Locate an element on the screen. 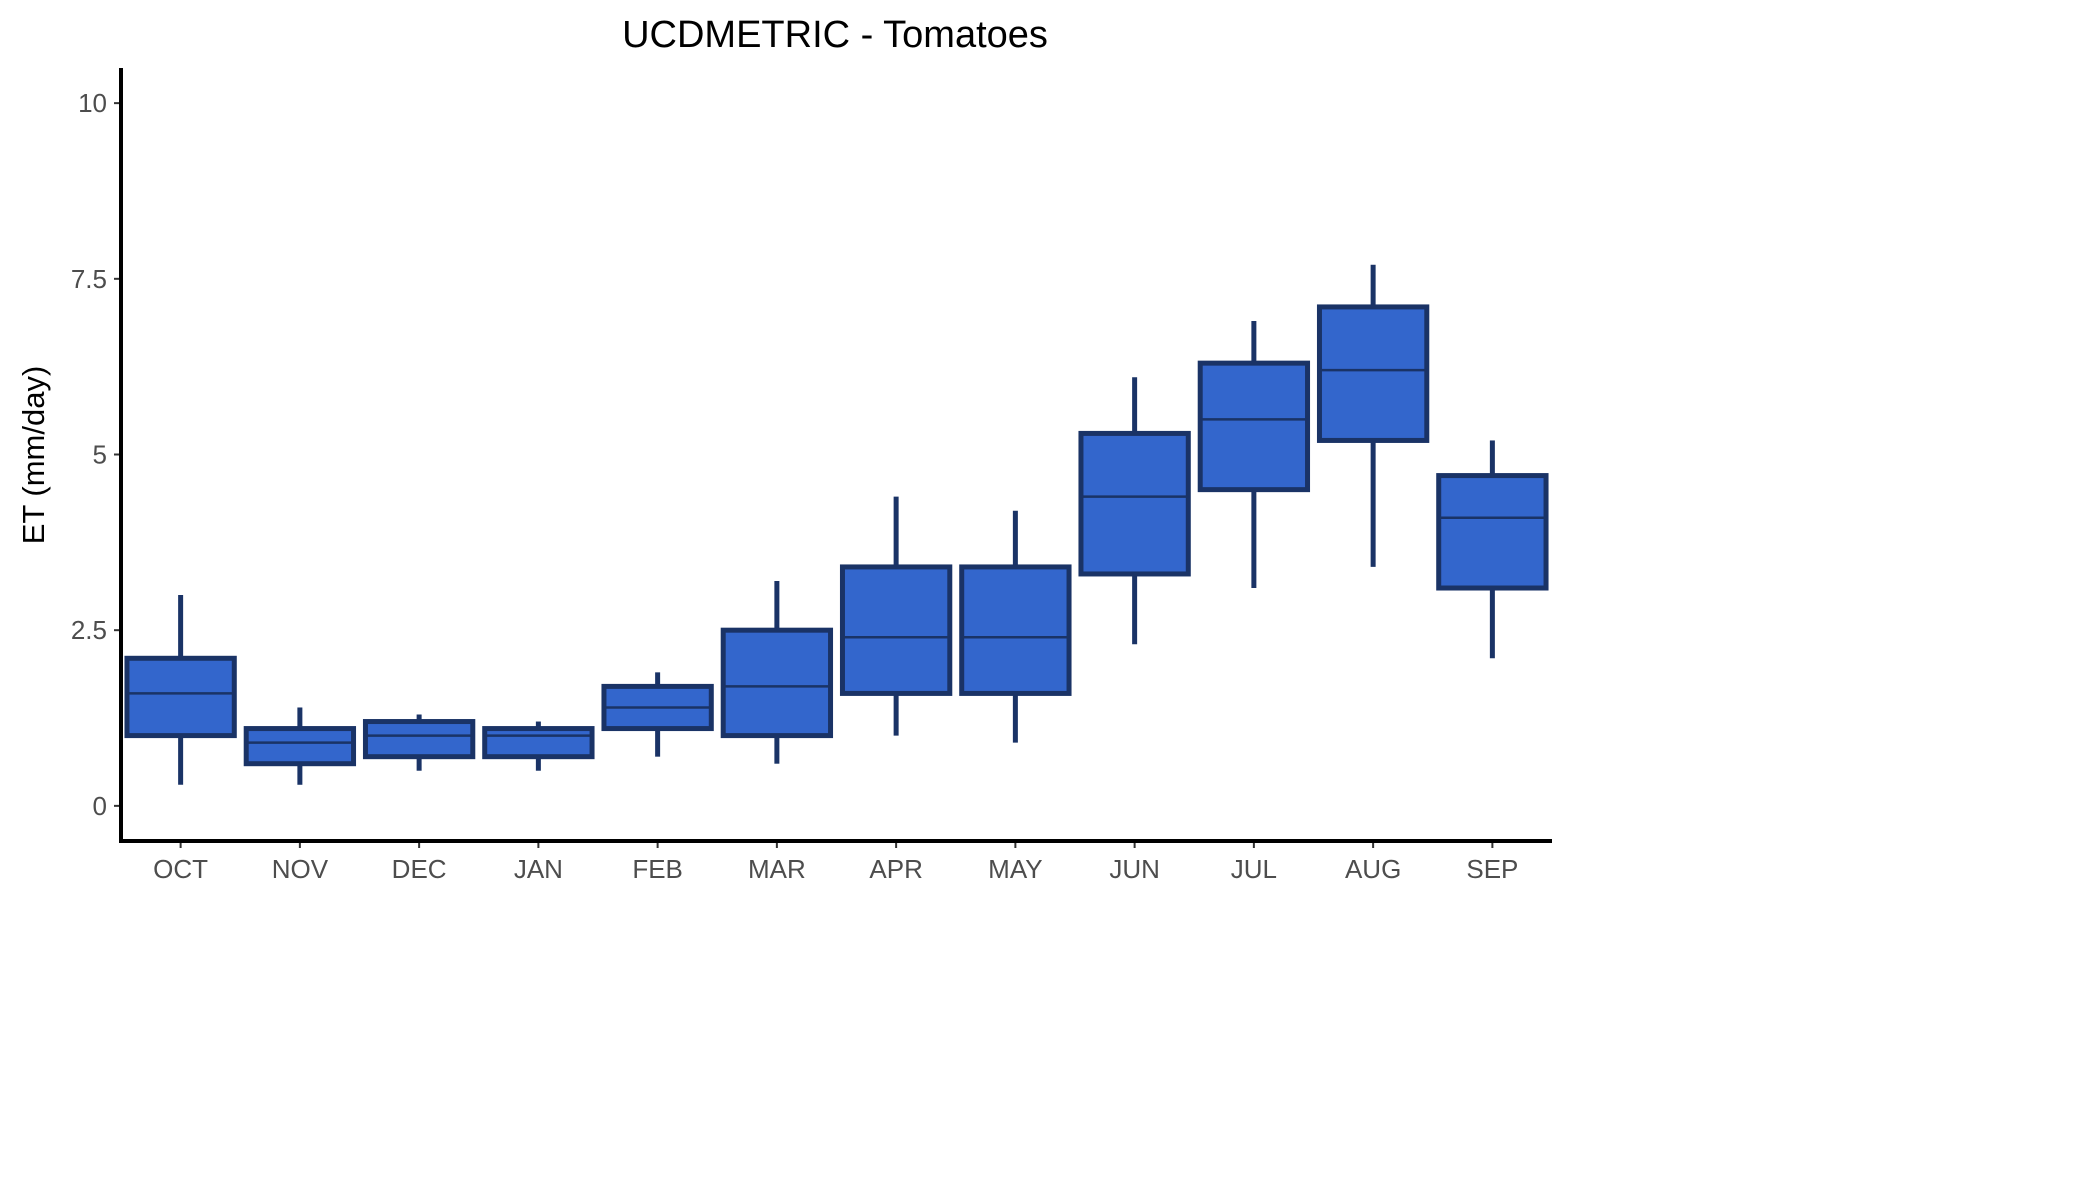  x-tick-label: OCT is located at coordinates (180, 869).